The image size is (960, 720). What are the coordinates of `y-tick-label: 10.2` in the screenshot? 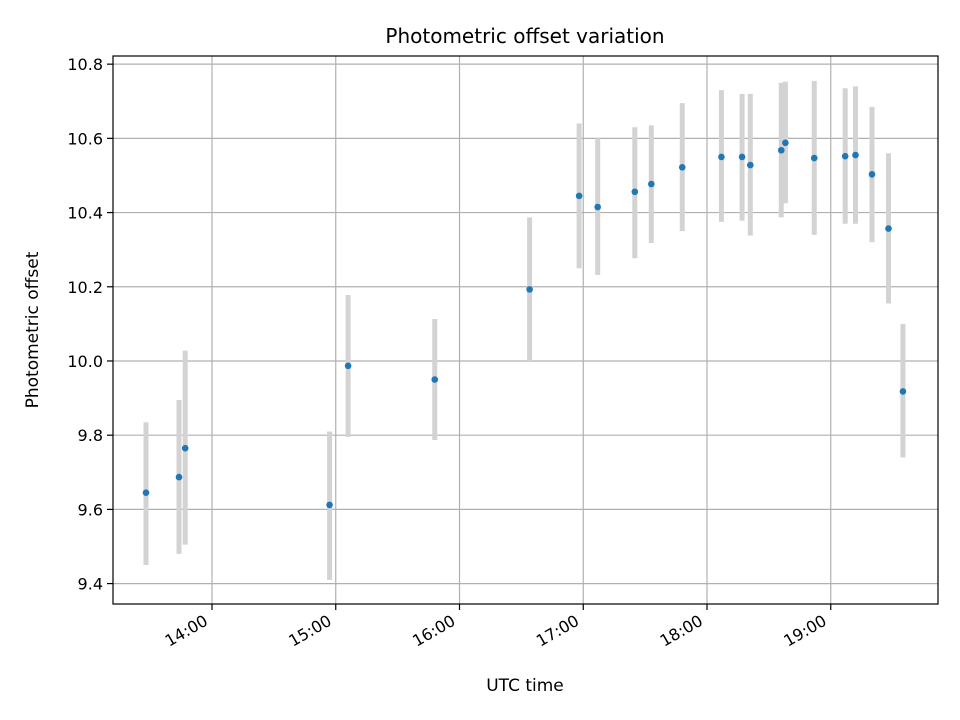 It's located at (85, 287).